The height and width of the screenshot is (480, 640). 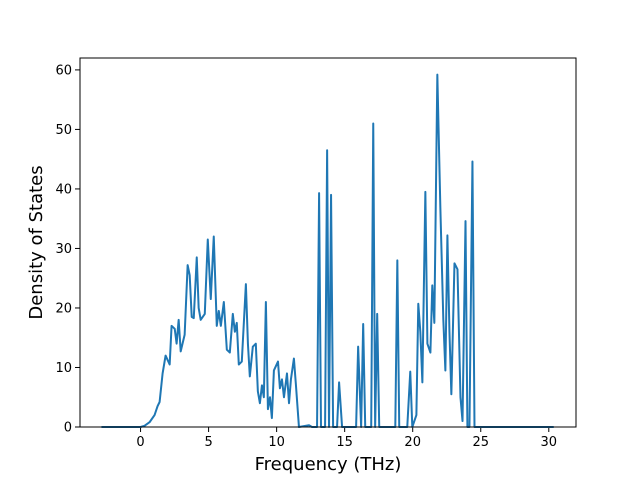 I want to click on y-tick-label: 30, so click(x=63, y=249).